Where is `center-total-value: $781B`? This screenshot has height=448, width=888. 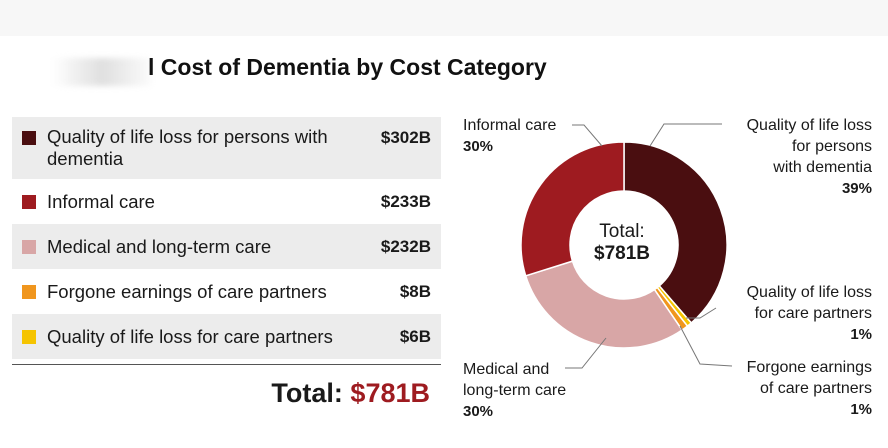
center-total-value: $781B is located at coordinates (622, 253).